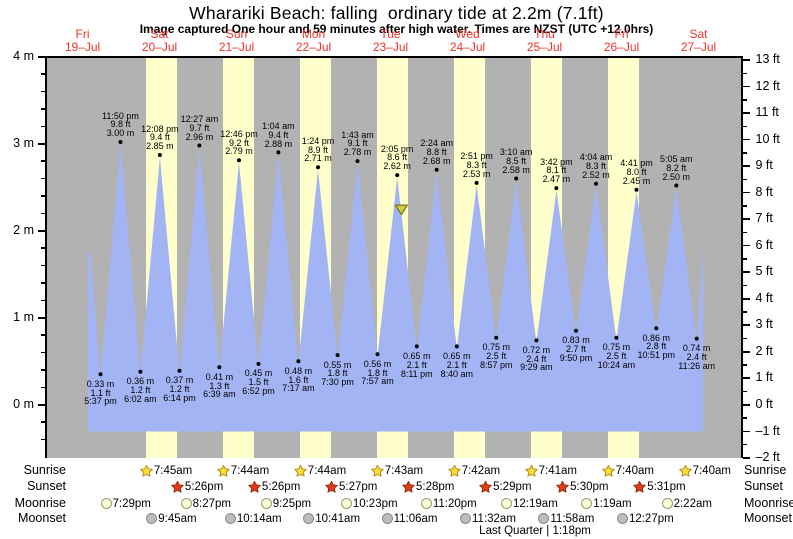 The image size is (793, 539). Describe the element at coordinates (741, 257) in the screenshot. I see `right-axis-line` at that location.